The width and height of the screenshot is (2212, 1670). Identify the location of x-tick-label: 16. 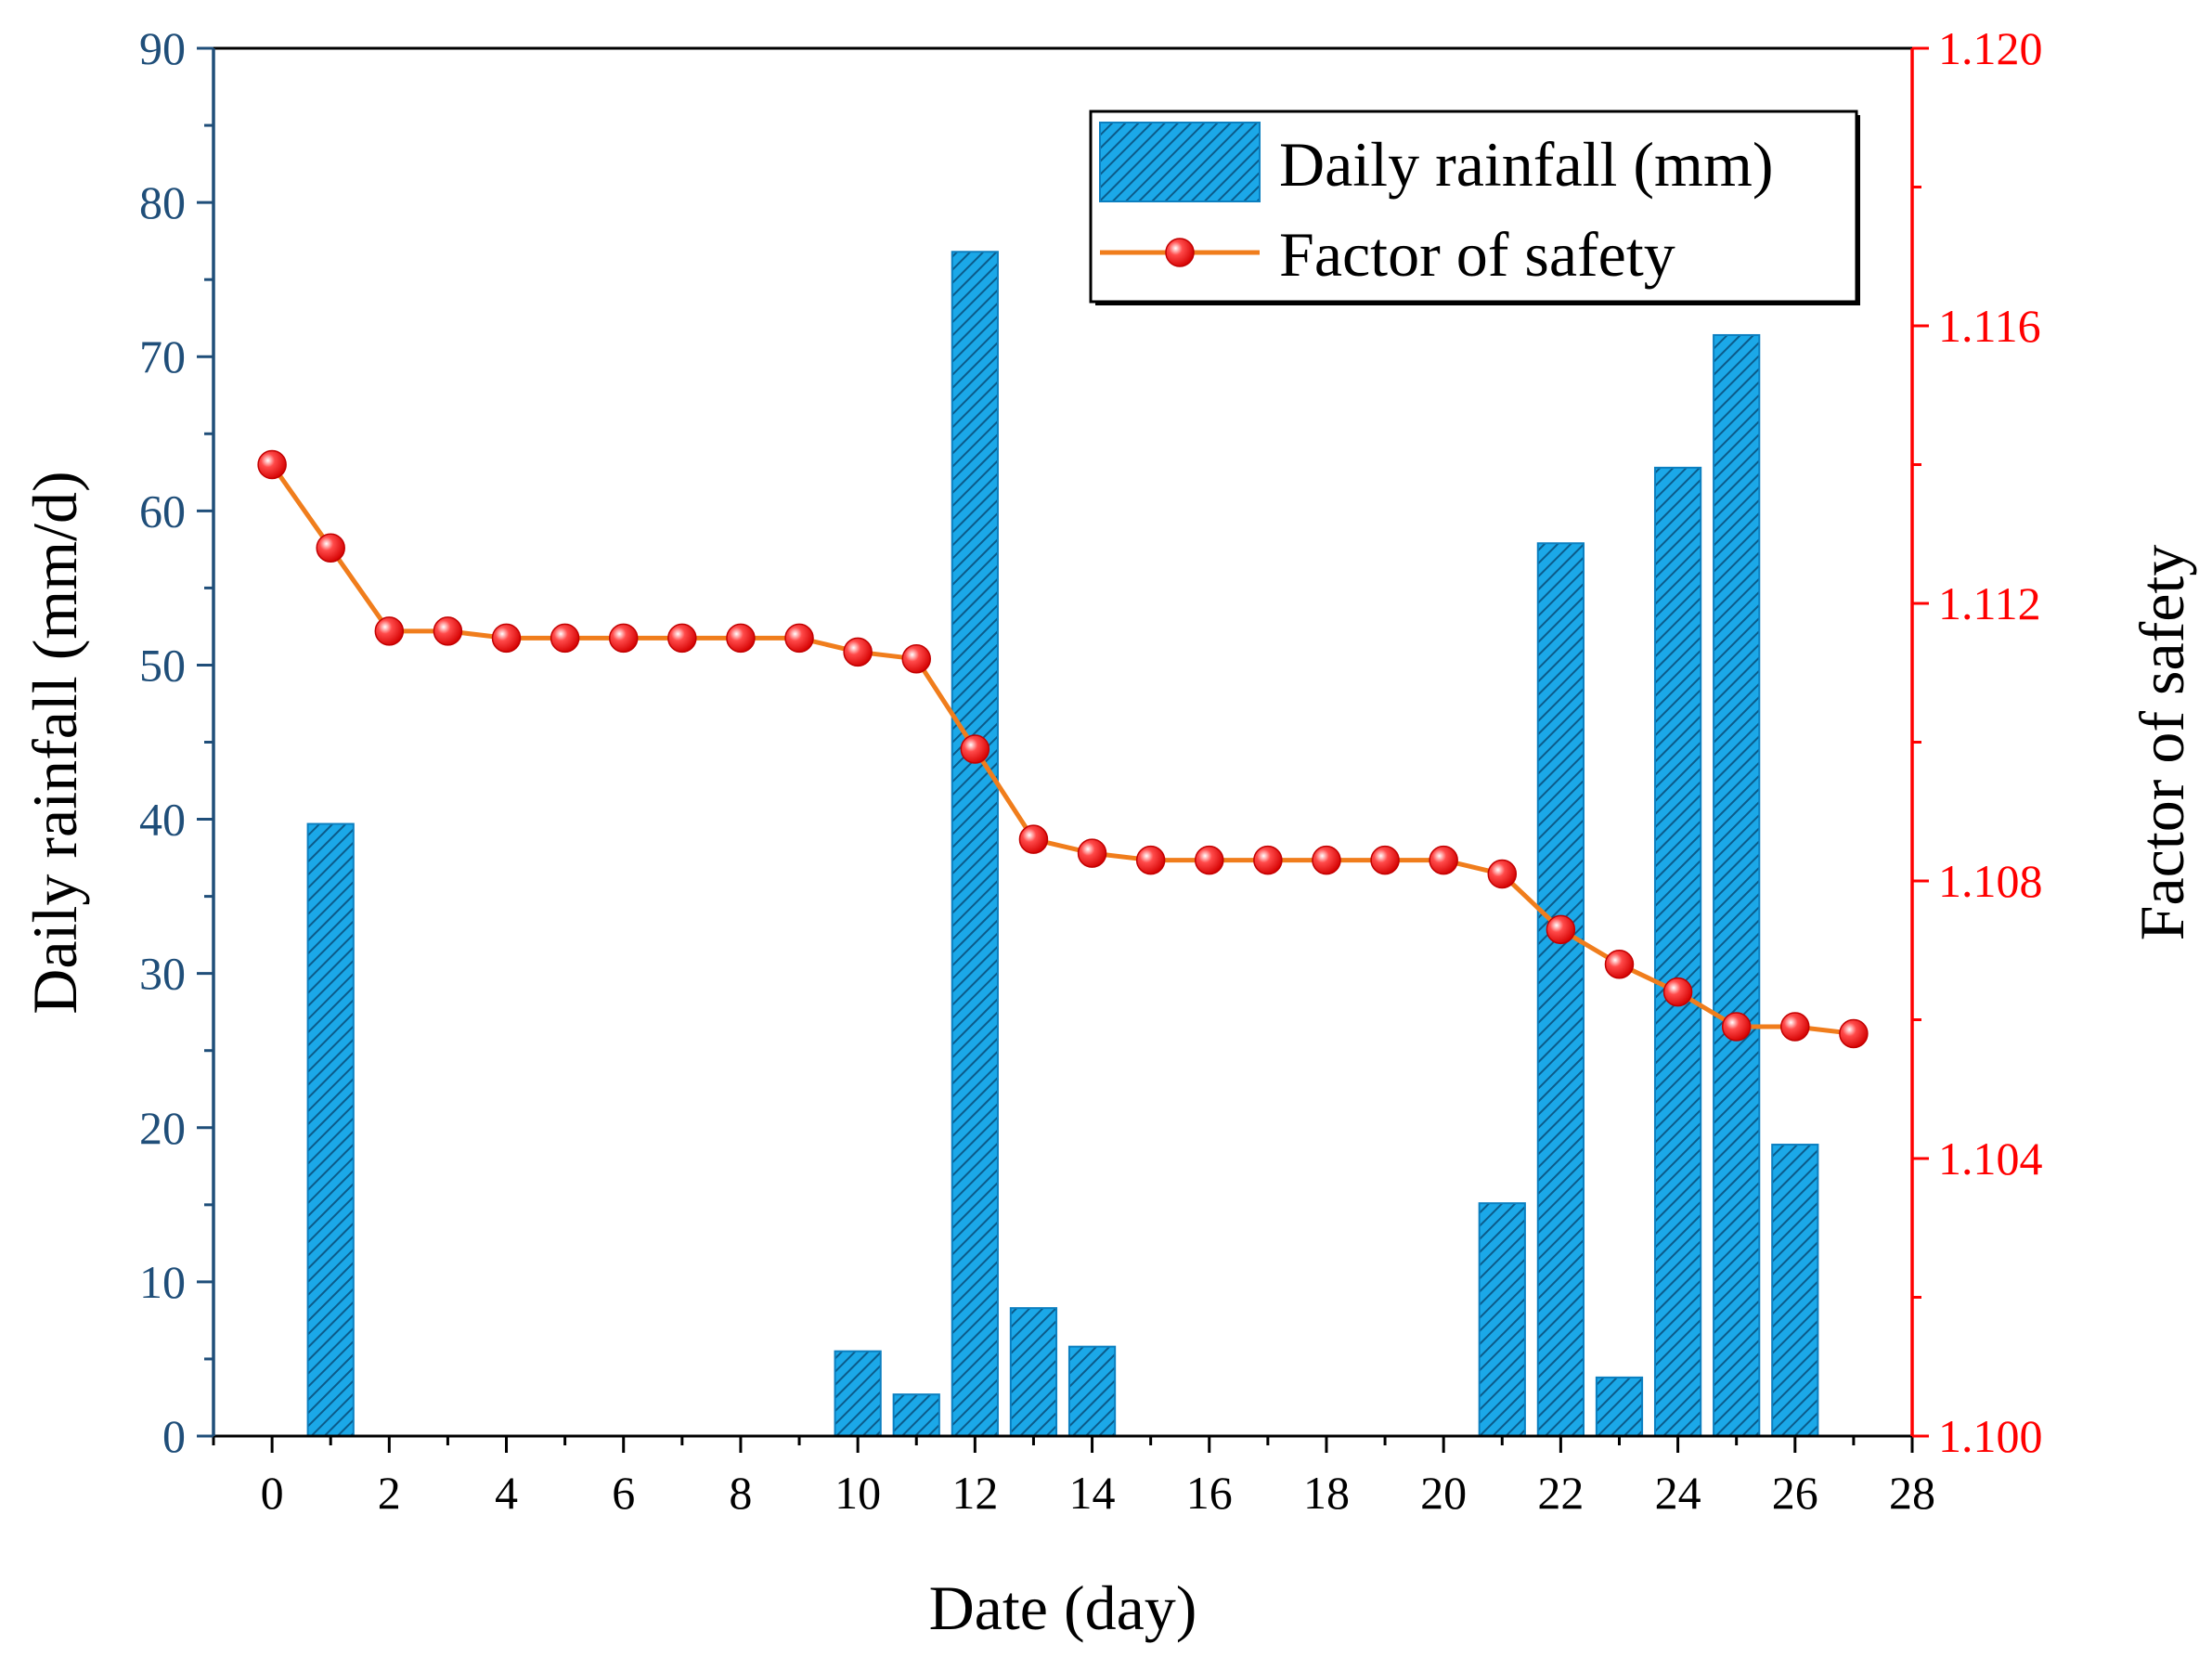
(1209, 1493).